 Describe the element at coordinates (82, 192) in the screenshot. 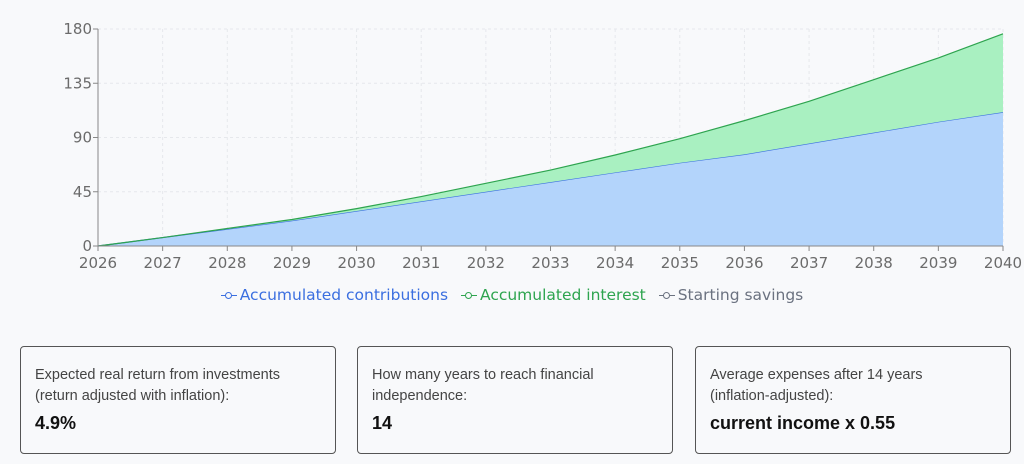

I see `y-tick-label: 45` at that location.